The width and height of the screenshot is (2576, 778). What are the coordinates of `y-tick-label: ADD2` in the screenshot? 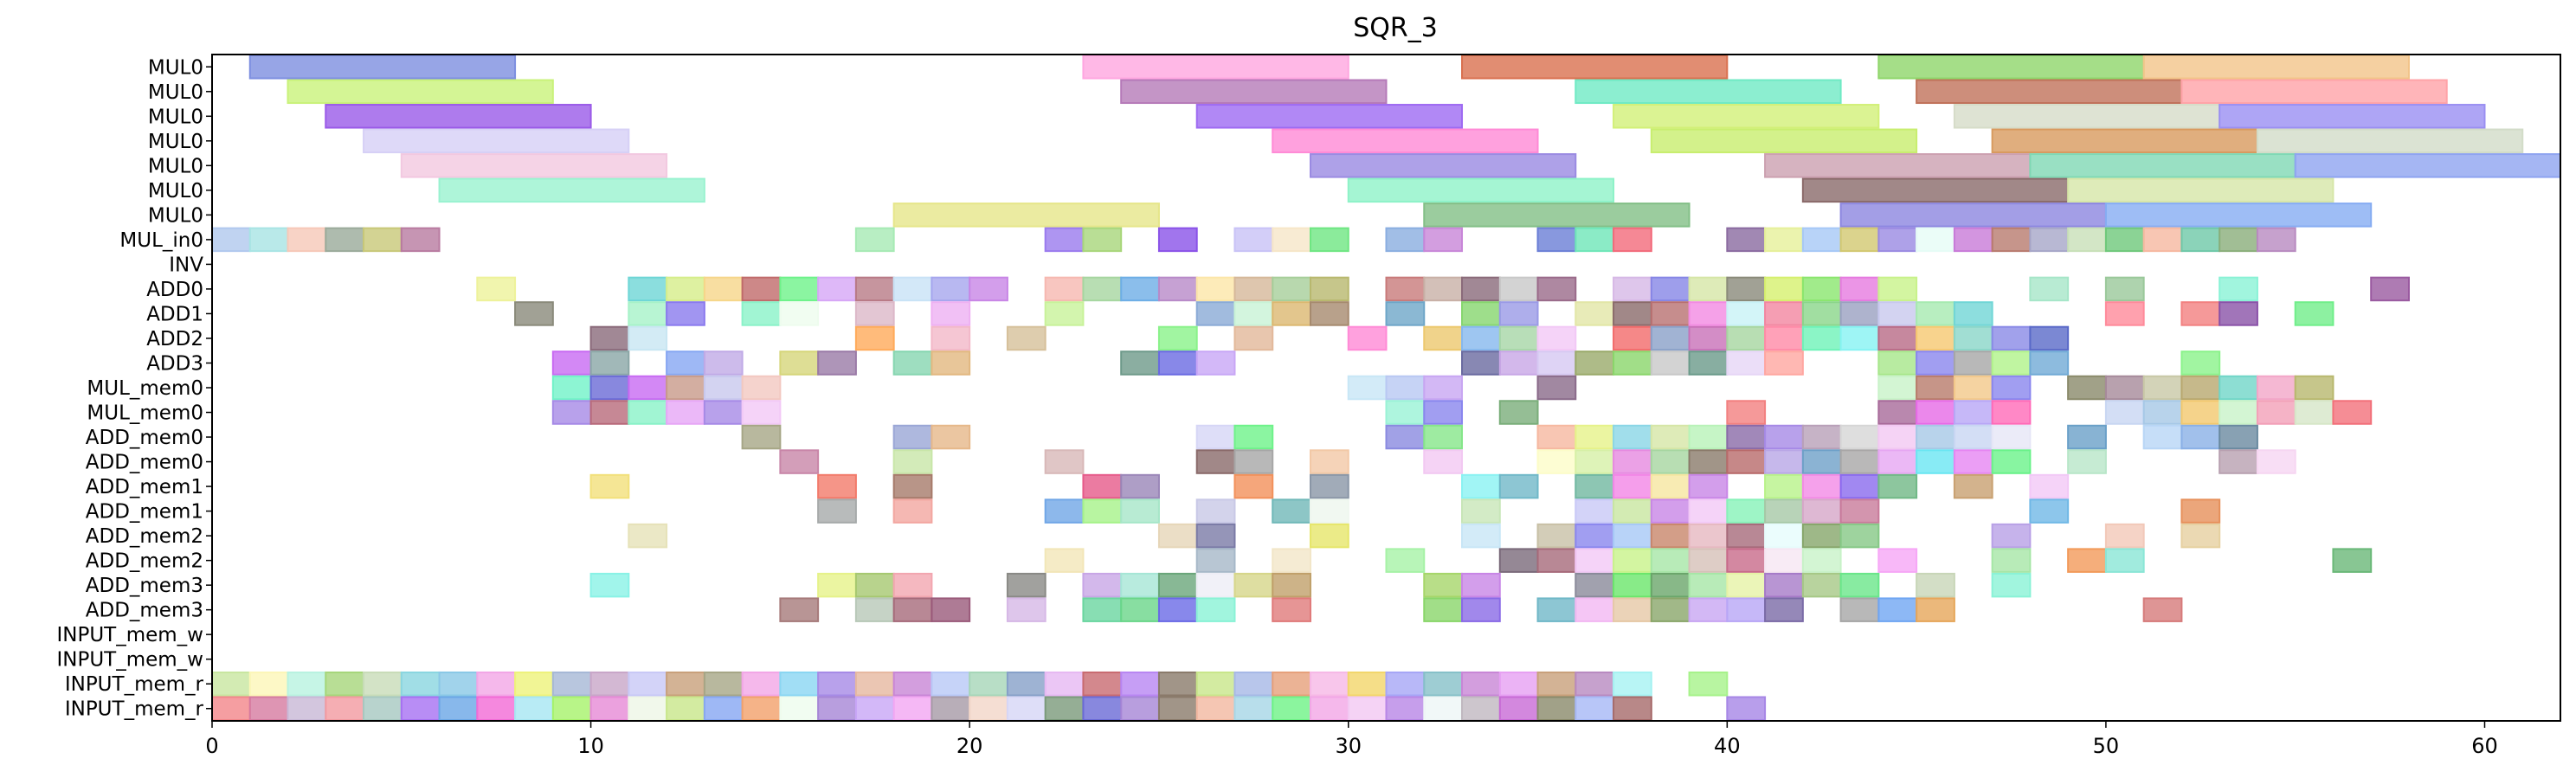 It's located at (174, 339).